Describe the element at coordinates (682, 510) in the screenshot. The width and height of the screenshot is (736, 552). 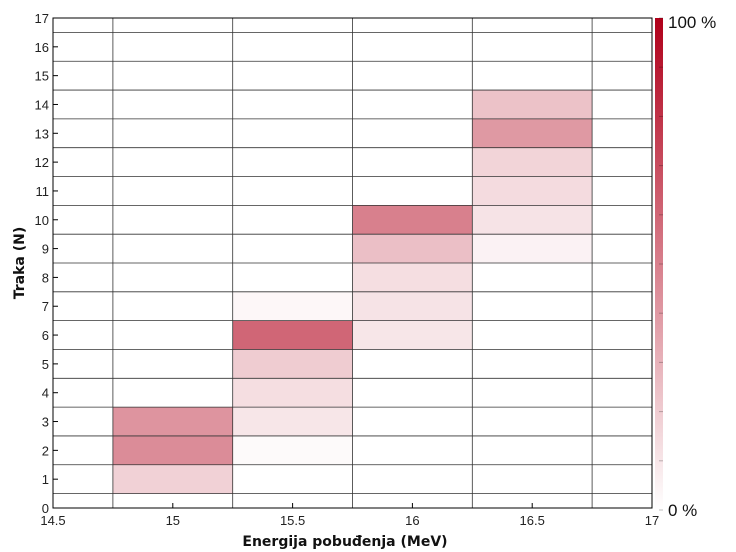
I see `colorbar-min-label: 0 %` at that location.